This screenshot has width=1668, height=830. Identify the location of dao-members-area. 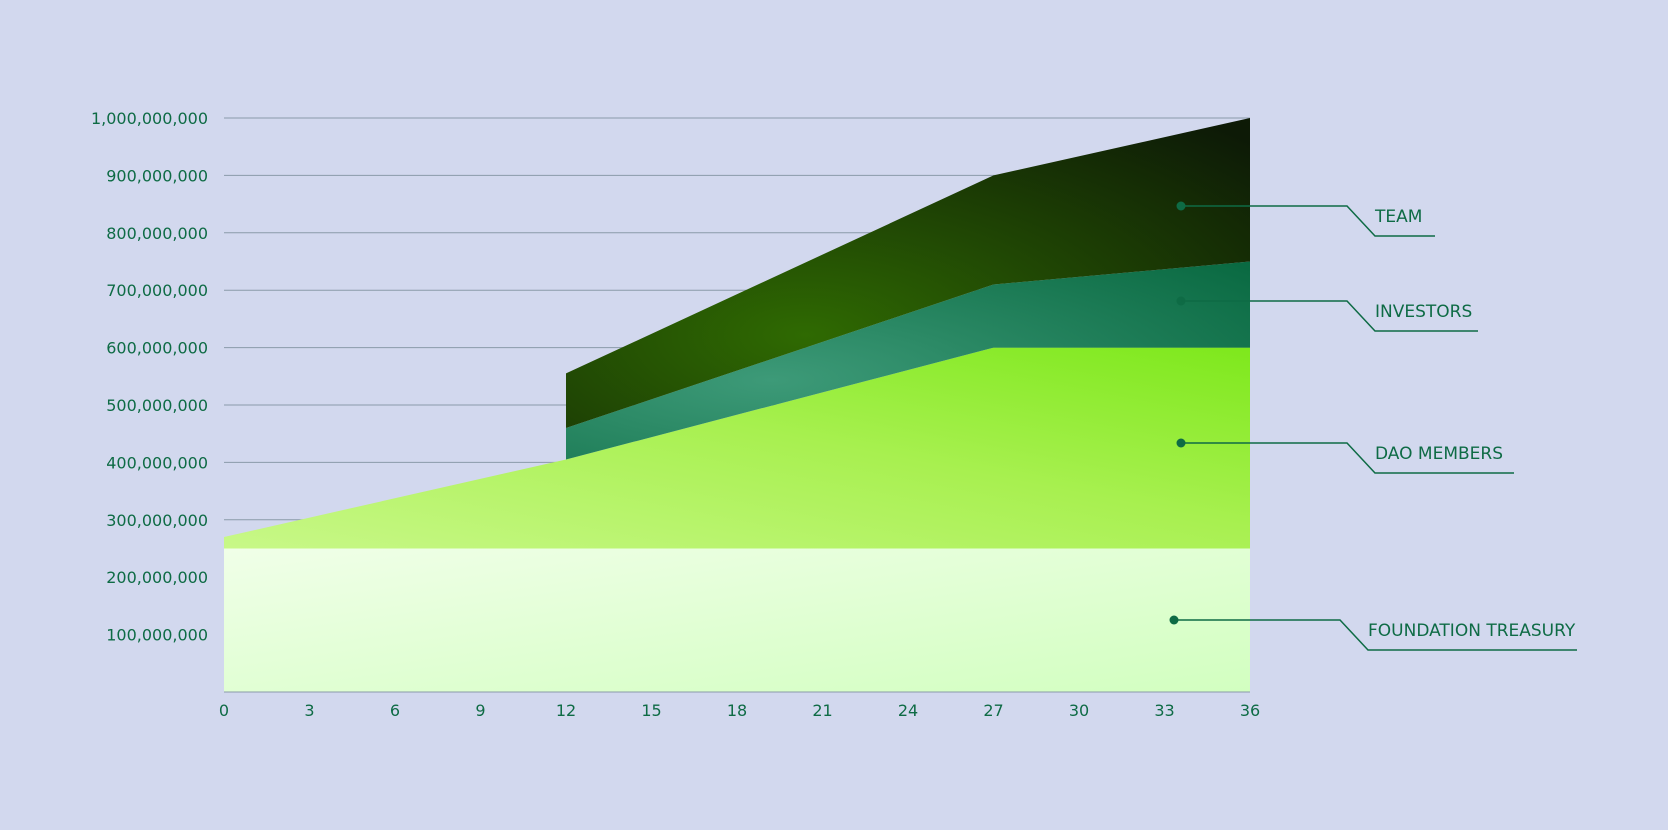
(737, 448).